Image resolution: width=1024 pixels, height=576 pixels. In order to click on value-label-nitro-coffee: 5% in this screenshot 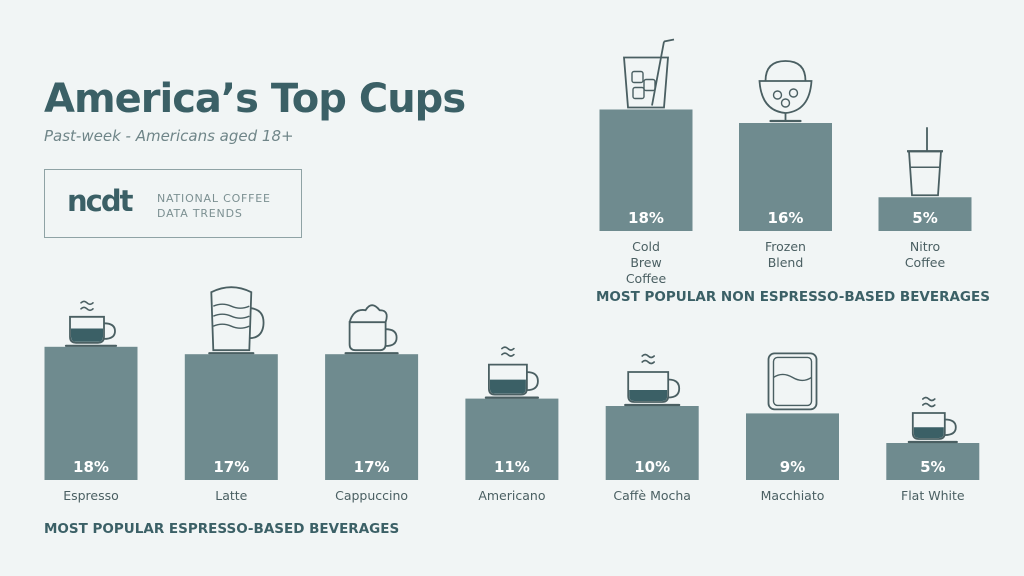, I will do `click(924, 218)`.